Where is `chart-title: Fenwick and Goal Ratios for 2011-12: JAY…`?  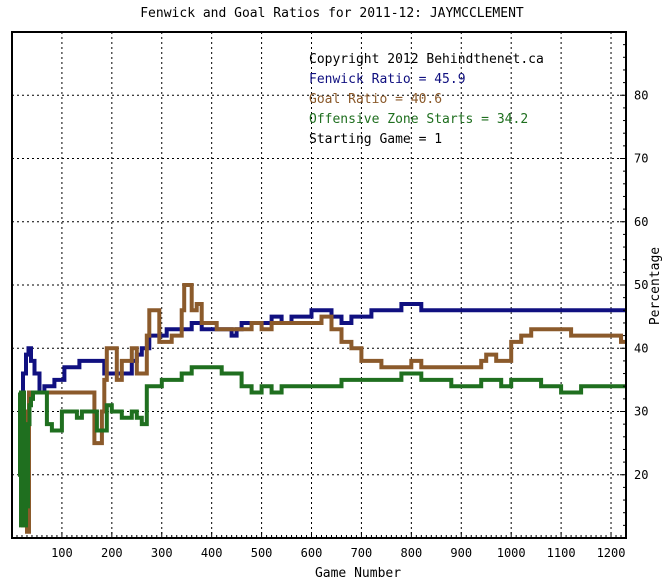
chart-title: Fenwick and Goal Ratios for 2011-12: JAY… is located at coordinates (332, 13).